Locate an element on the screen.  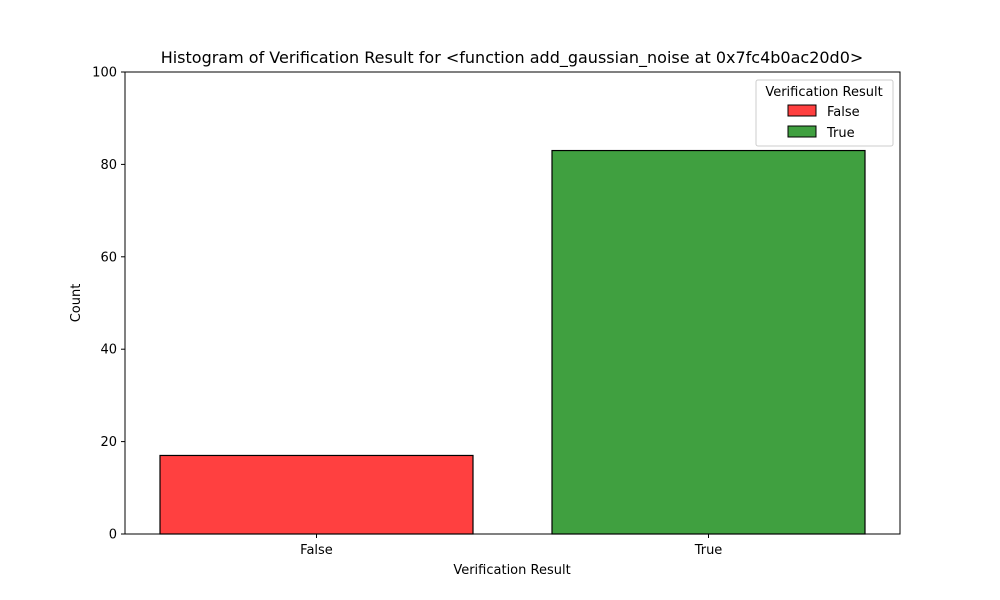
legend: Verification Result False True is located at coordinates (824, 113).